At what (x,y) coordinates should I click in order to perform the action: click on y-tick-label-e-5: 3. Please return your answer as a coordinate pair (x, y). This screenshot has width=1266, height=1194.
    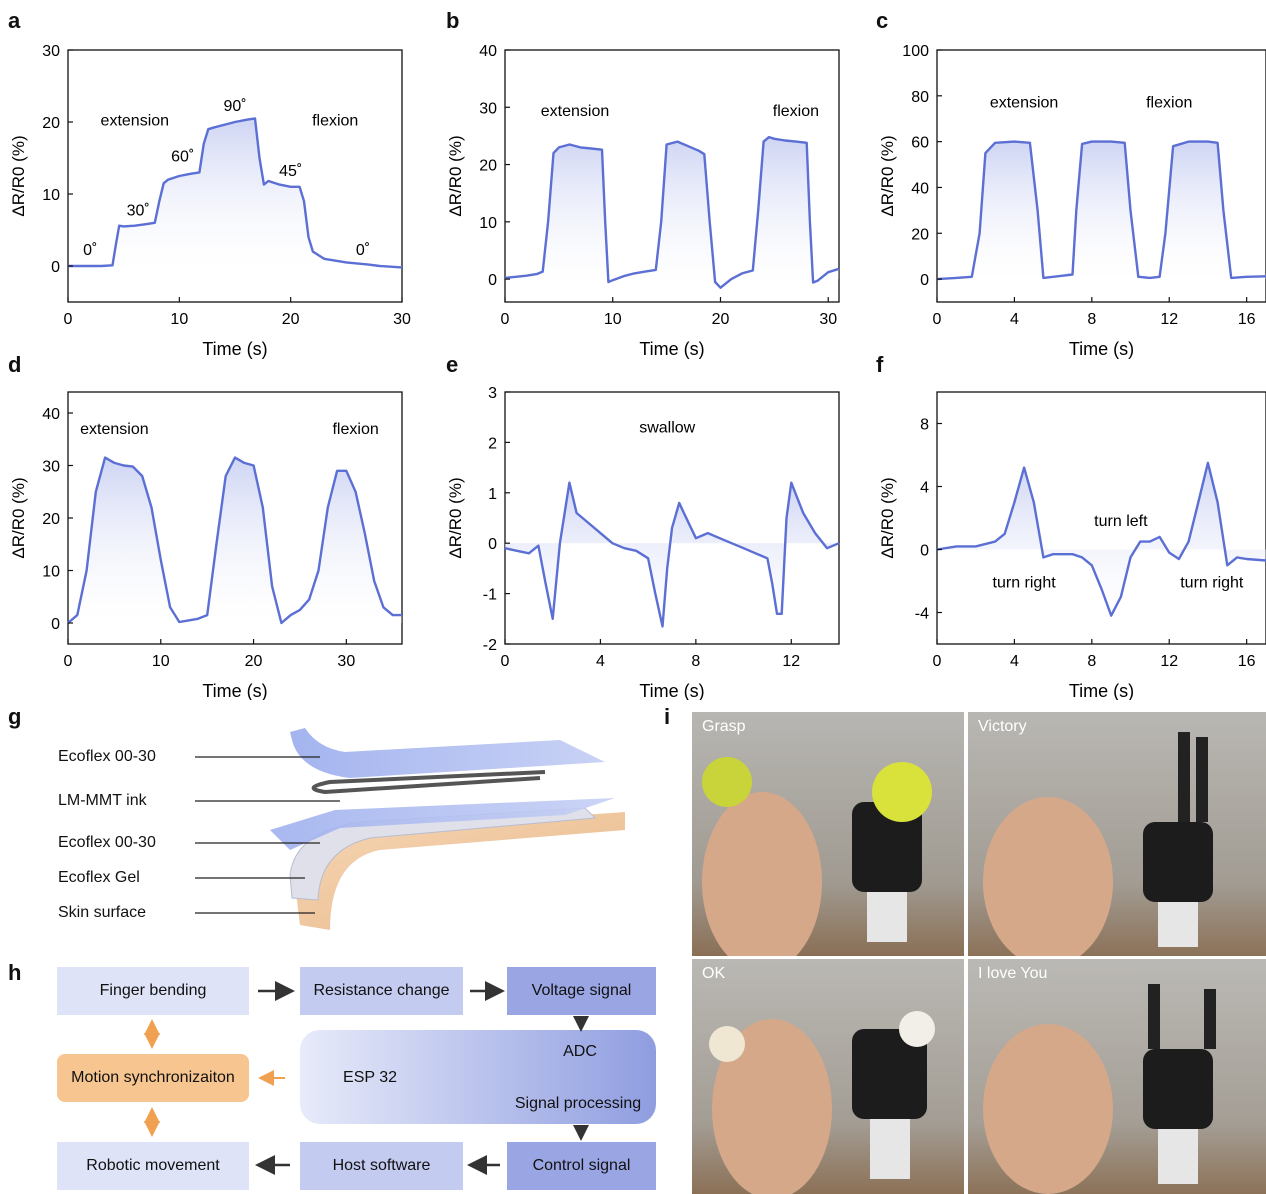
    Looking at the image, I should click on (492, 393).